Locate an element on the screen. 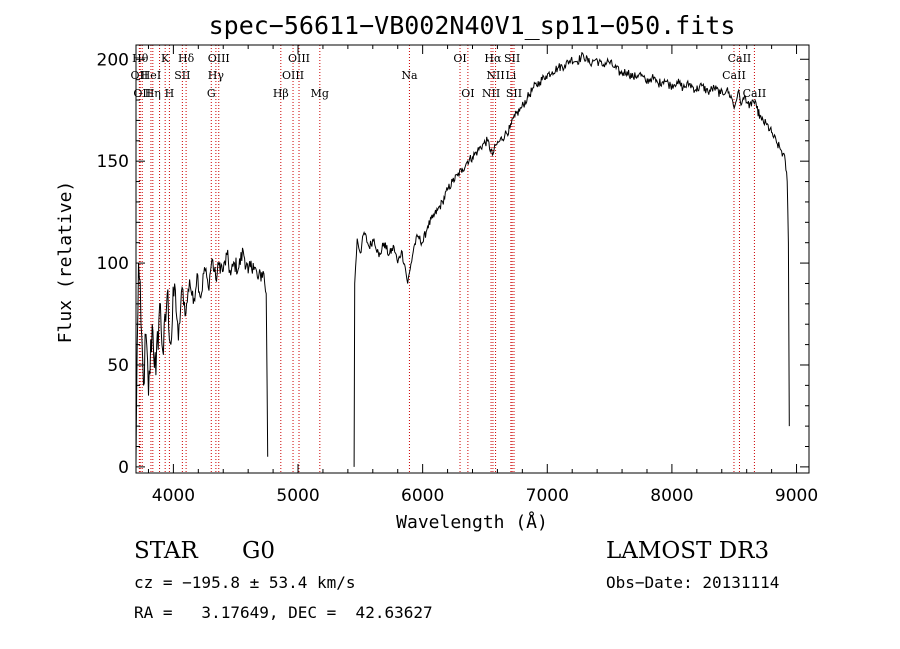 The image size is (900, 649). spectrum-line is located at coordinates (202, 355).